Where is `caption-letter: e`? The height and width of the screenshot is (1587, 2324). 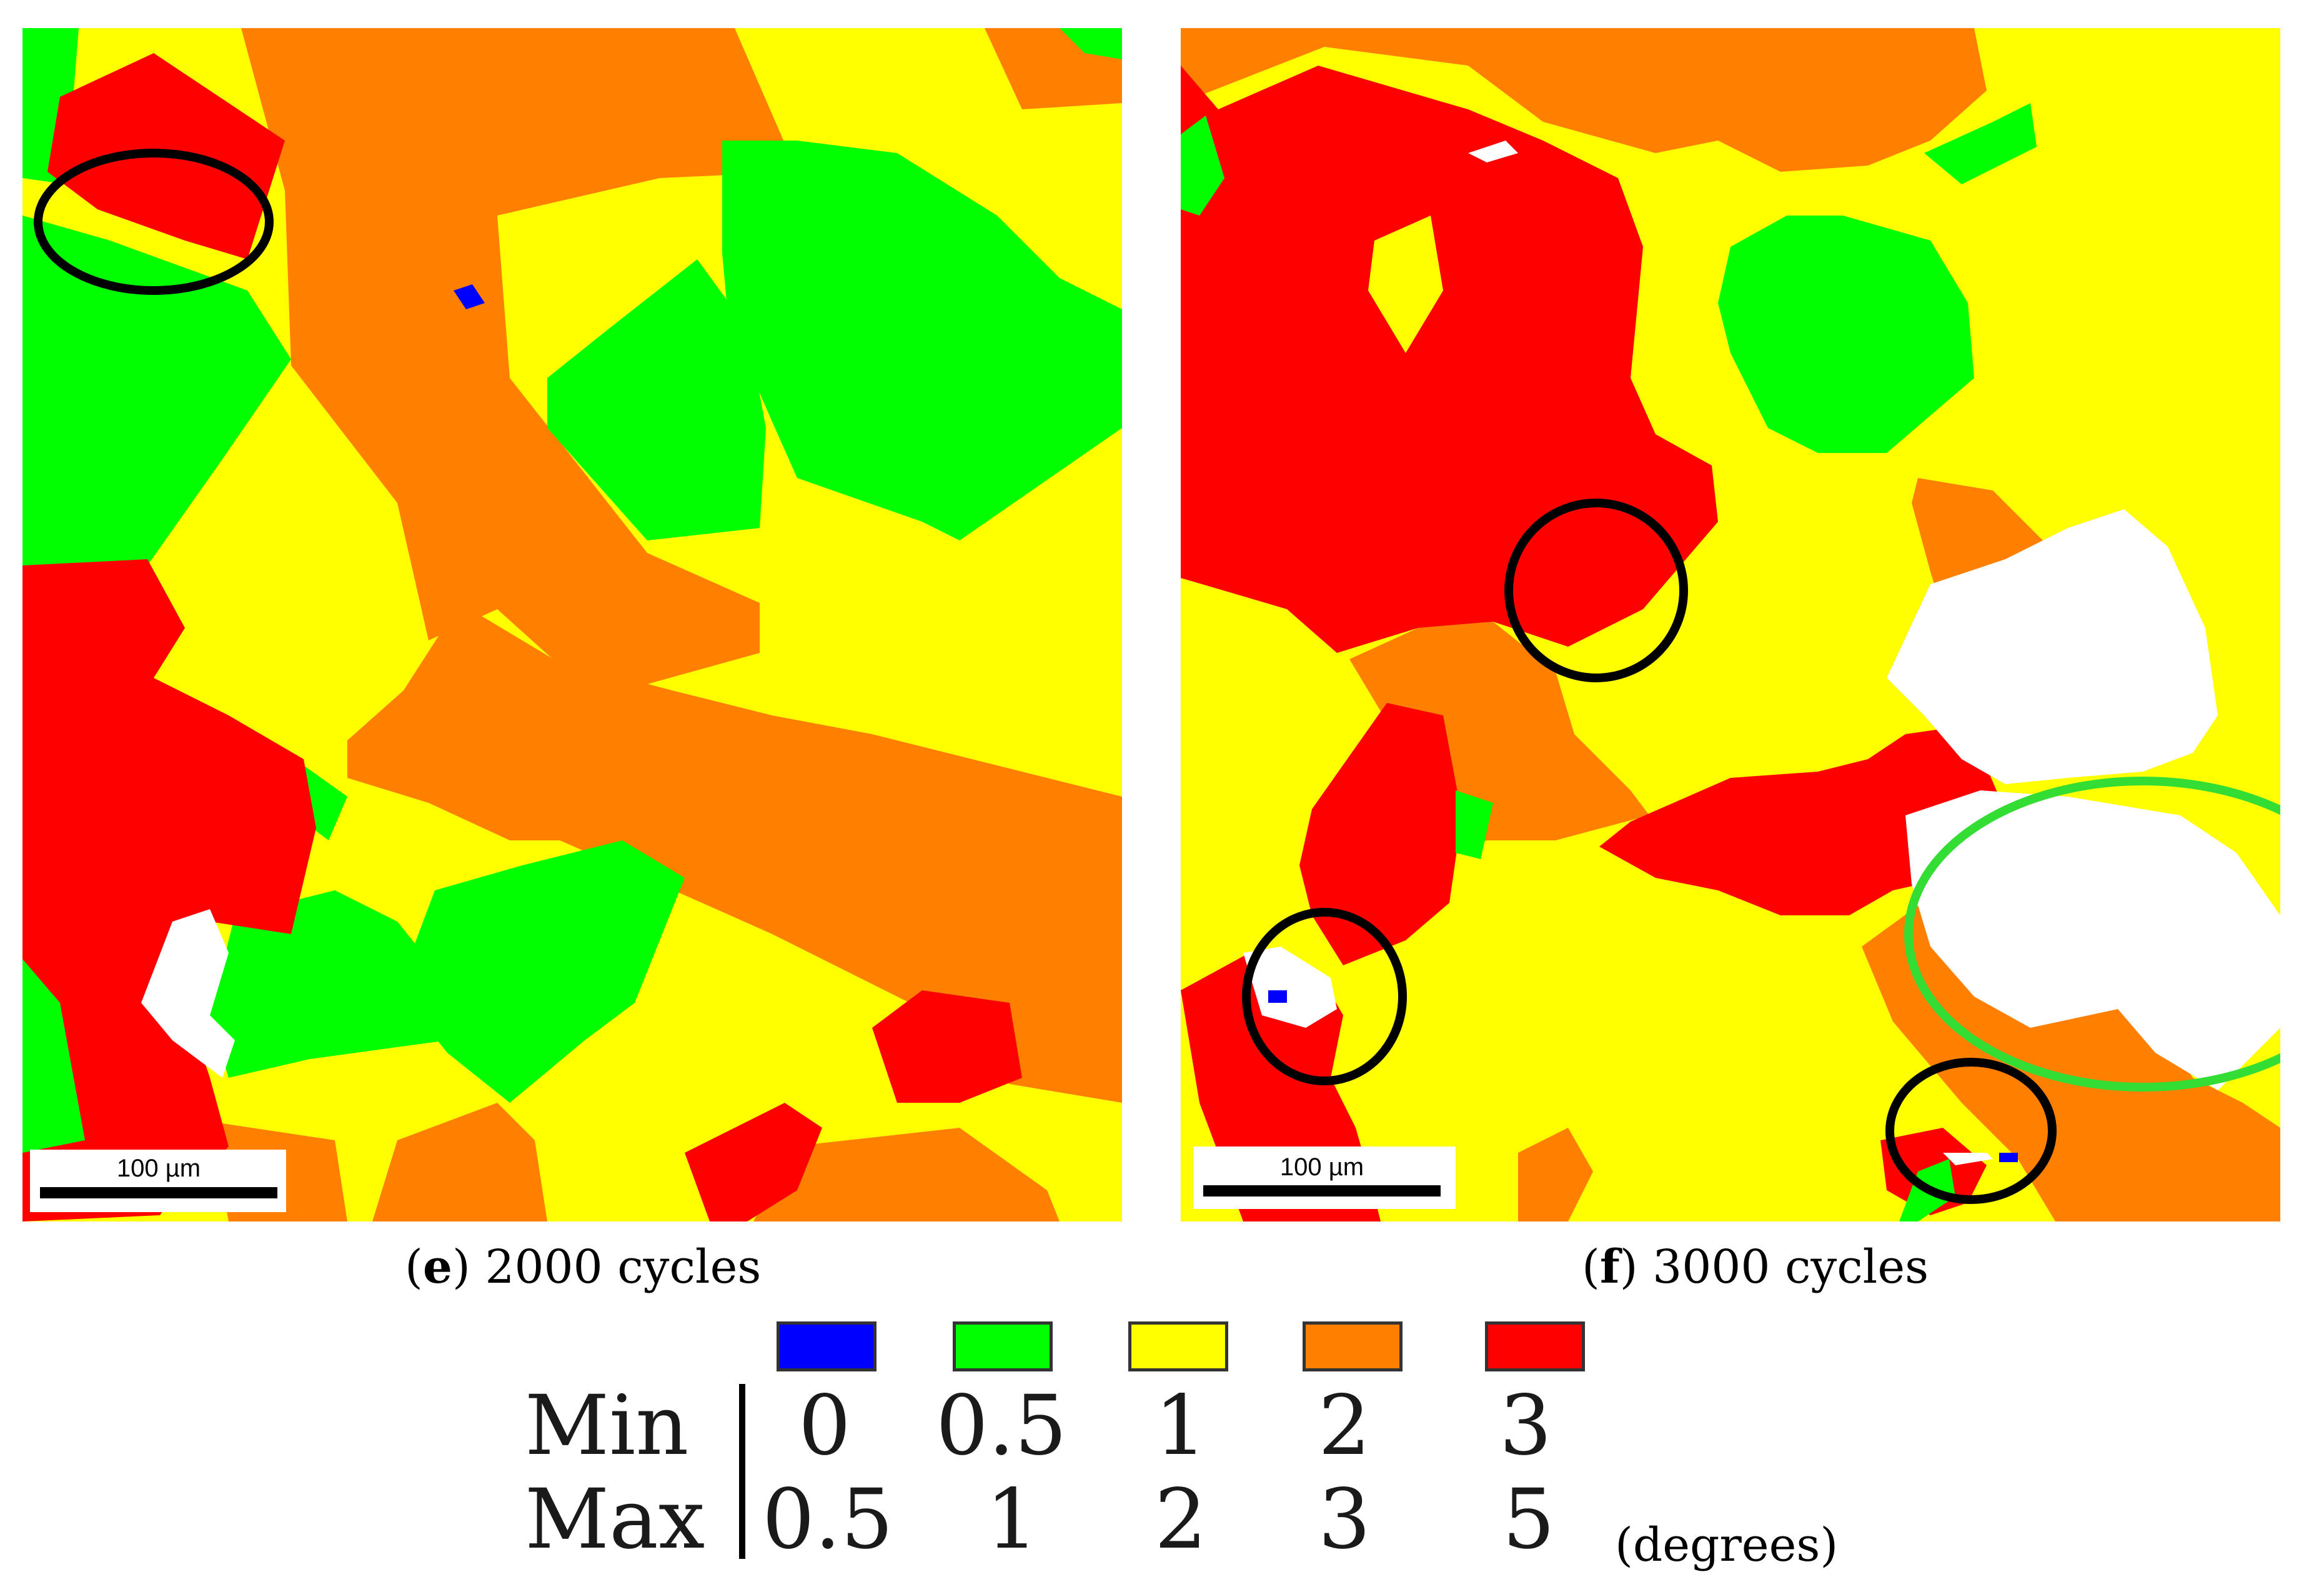 caption-letter: e is located at coordinates (437, 1267).